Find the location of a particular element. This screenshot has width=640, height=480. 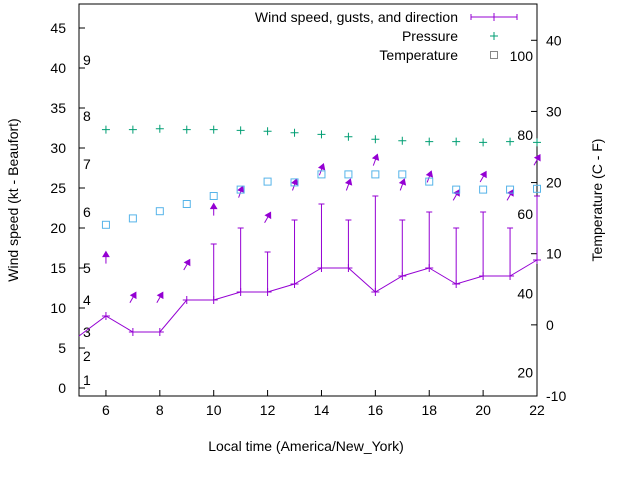

wind-speed-line is located at coordinates (308, 298).